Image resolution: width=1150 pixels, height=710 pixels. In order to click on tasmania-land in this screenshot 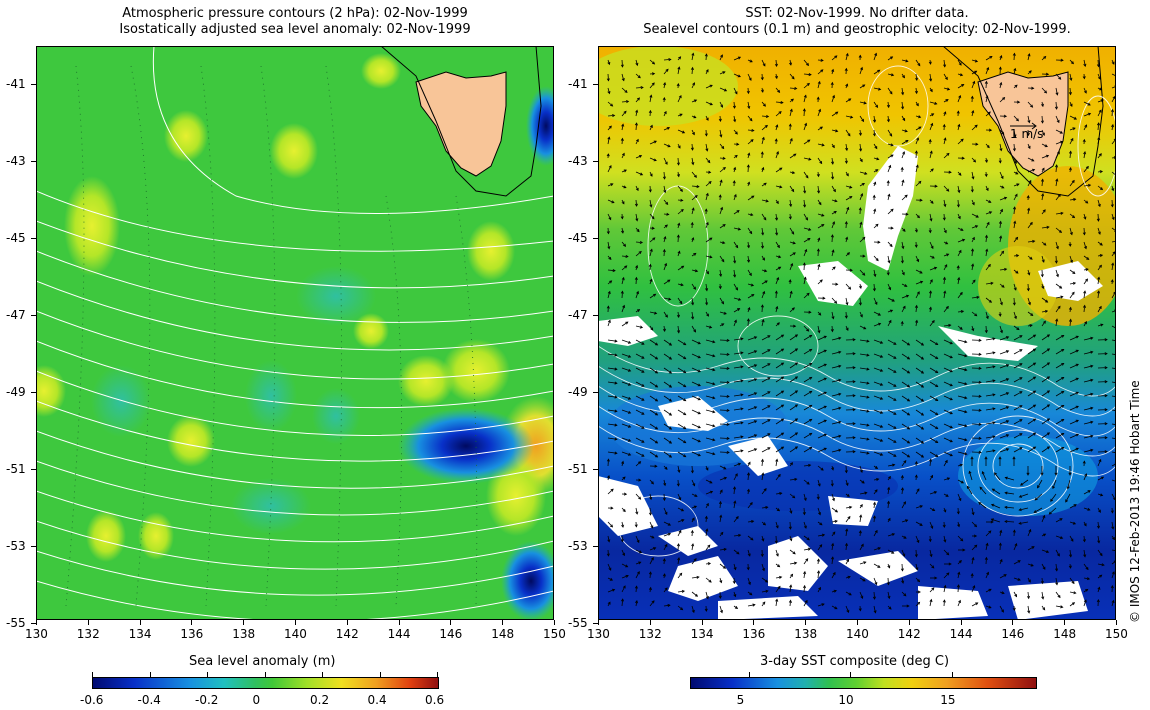, I will do `click(461, 121)`.